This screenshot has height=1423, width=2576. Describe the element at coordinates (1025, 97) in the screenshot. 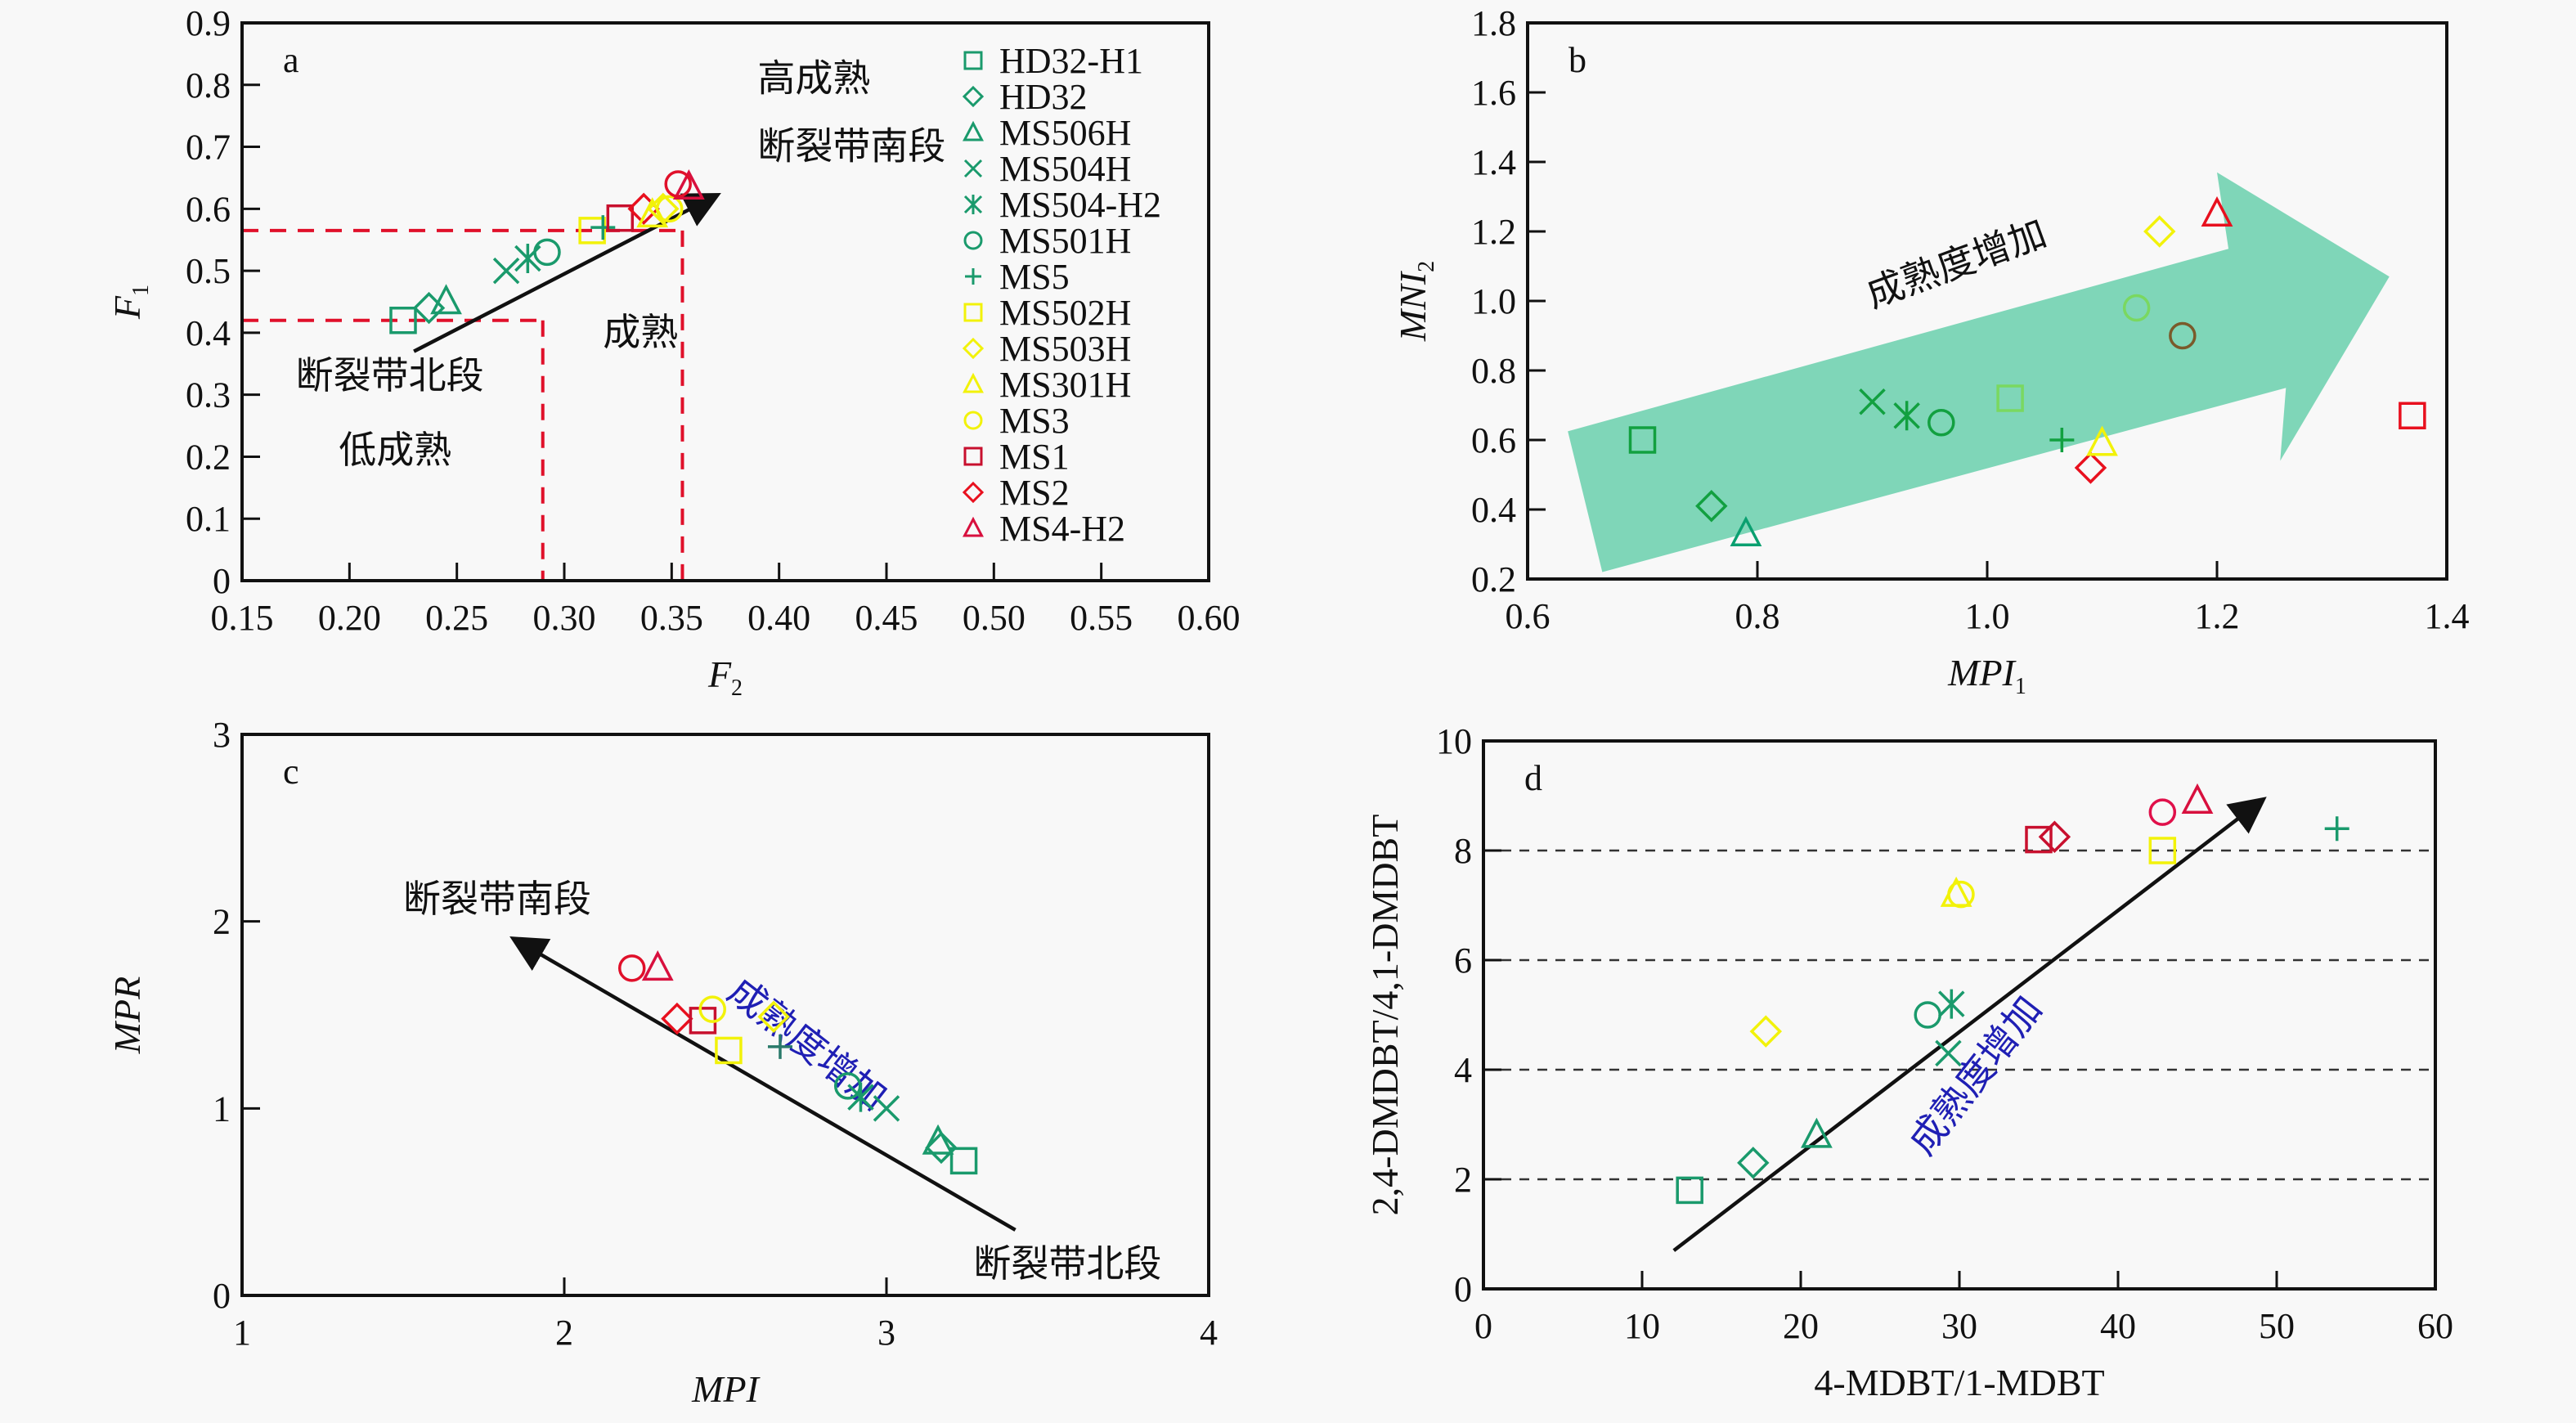

I see `legend-entry: HD32` at that location.